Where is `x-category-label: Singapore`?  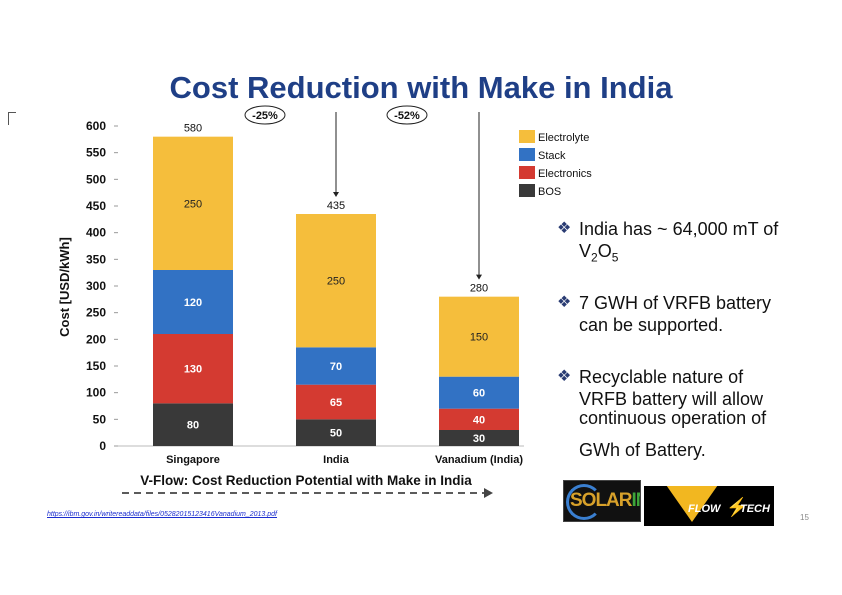
x-category-label: Singapore is located at coordinates (193, 460).